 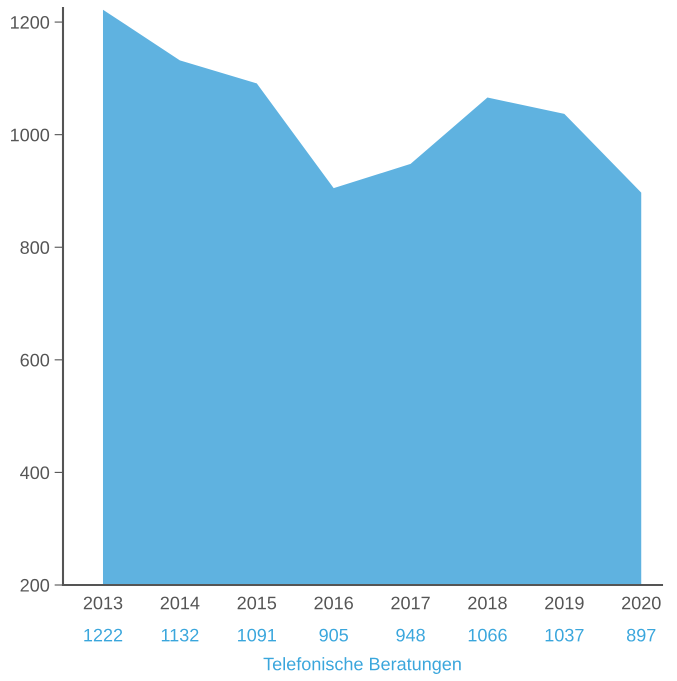 What do you see at coordinates (565, 635) in the screenshot?
I see `data-label: 1037` at bounding box center [565, 635].